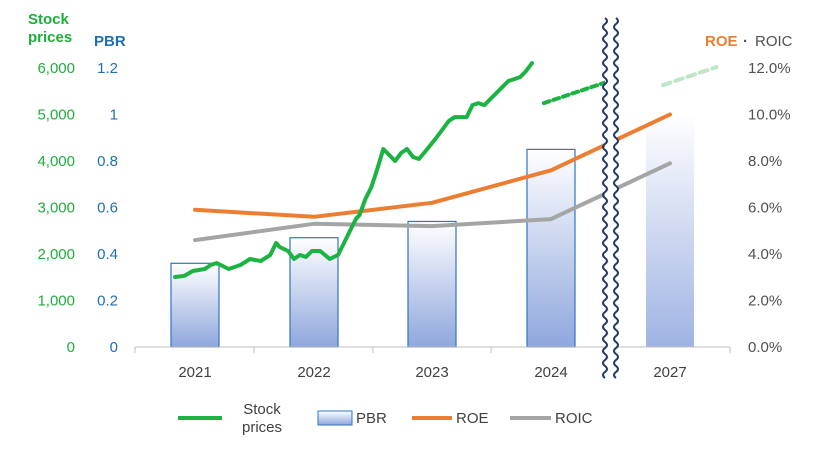 The image size is (820, 454). I want to click on pbr-tick-label: 1.2, so click(107, 68).